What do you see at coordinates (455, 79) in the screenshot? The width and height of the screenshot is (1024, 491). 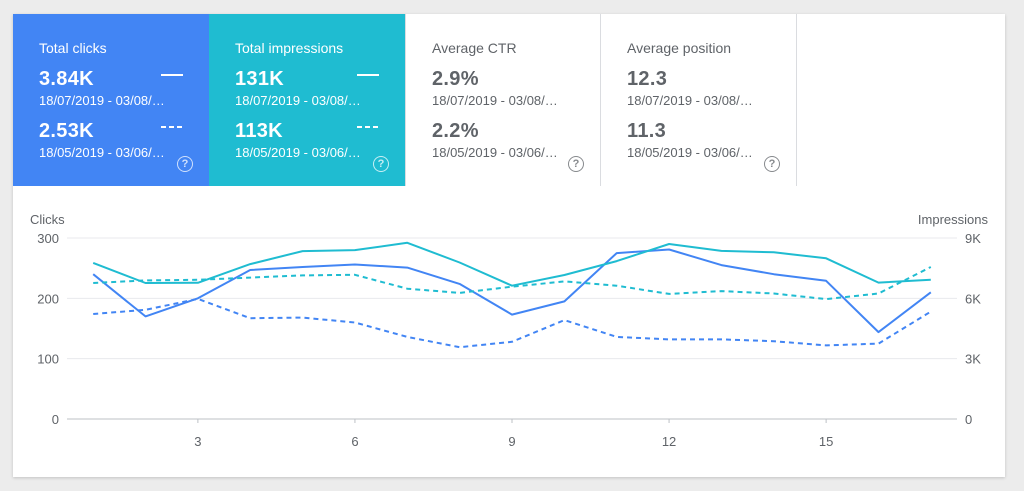 I see `metric-value-current: 2.9%` at bounding box center [455, 79].